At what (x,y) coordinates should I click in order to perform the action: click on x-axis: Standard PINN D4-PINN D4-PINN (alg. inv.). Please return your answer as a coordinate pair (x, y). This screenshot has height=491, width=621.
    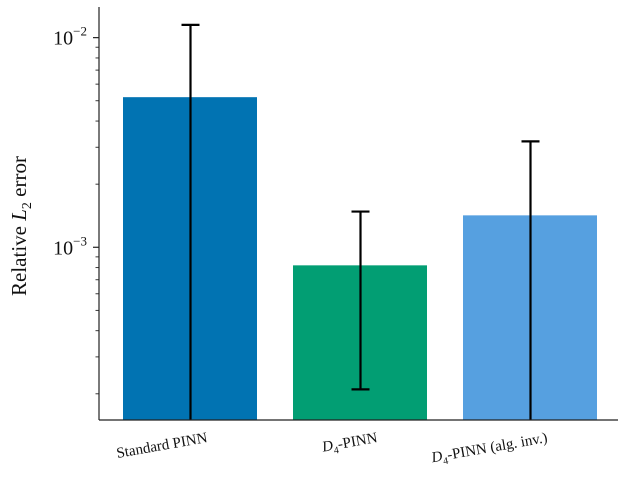
    Looking at the image, I should click on (358, 444).